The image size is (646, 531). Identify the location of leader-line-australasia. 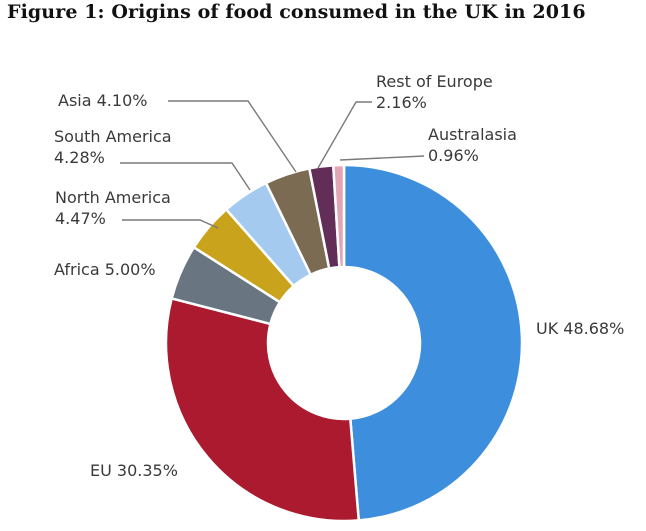
(382, 158).